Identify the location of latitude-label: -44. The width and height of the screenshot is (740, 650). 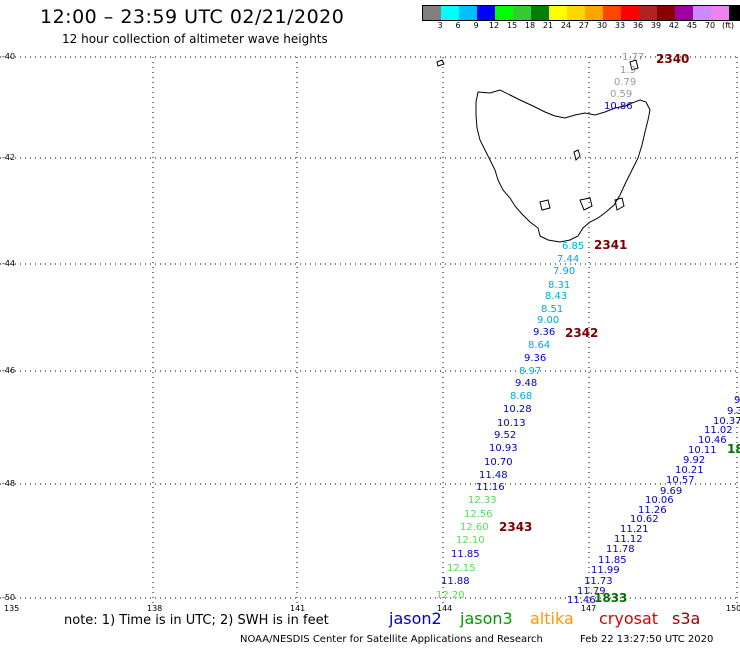
(9, 263).